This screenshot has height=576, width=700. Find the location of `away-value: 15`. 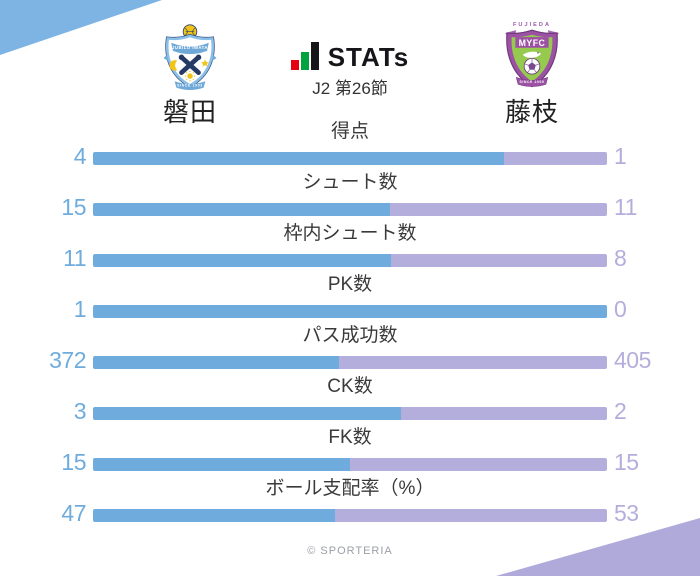

away-value: 15 is located at coordinates (626, 462).